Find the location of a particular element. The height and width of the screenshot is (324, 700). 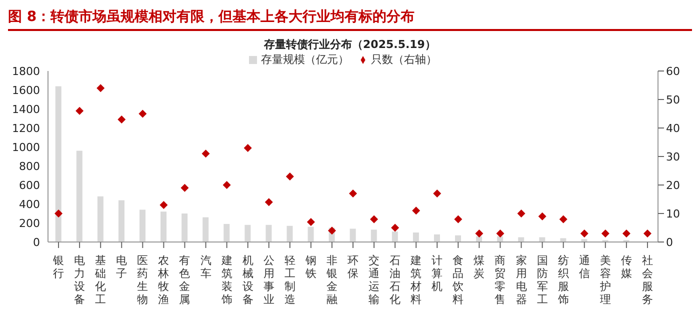

x-tick-label: 家用电器 is located at coordinates (521, 280).